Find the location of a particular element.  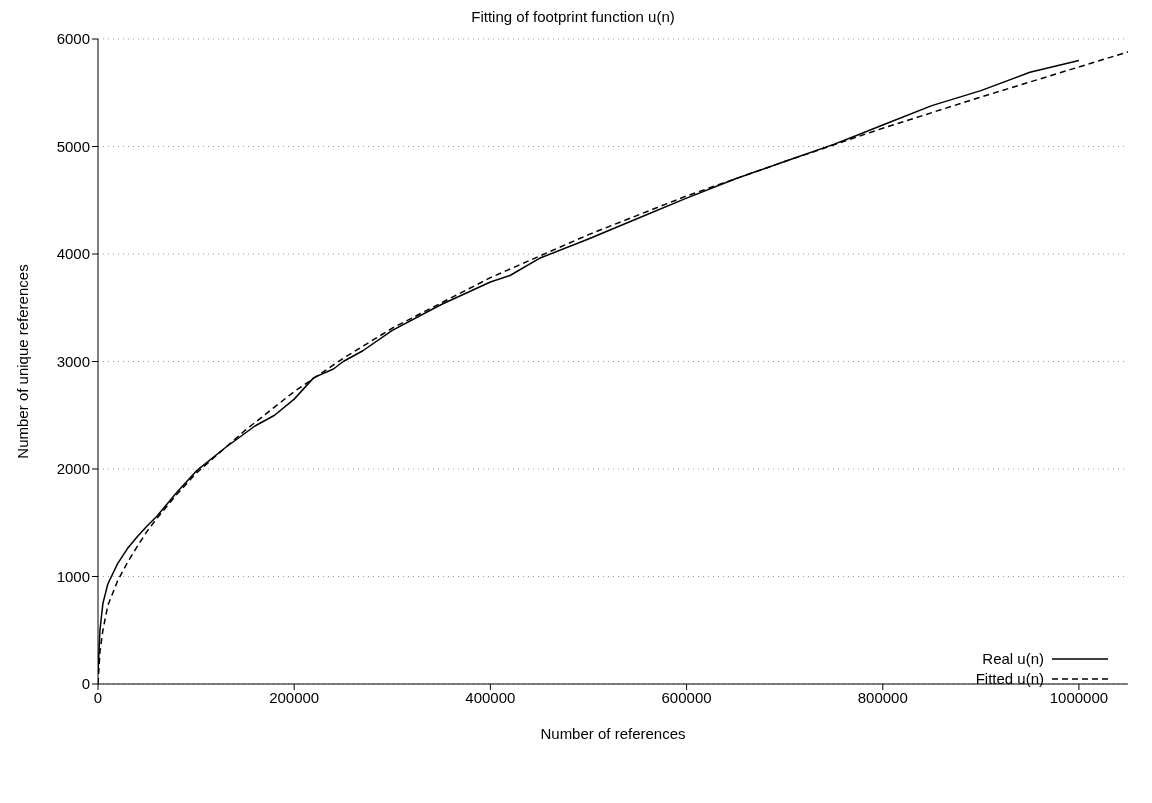

x-tick-label: 200000 is located at coordinates (294, 697).